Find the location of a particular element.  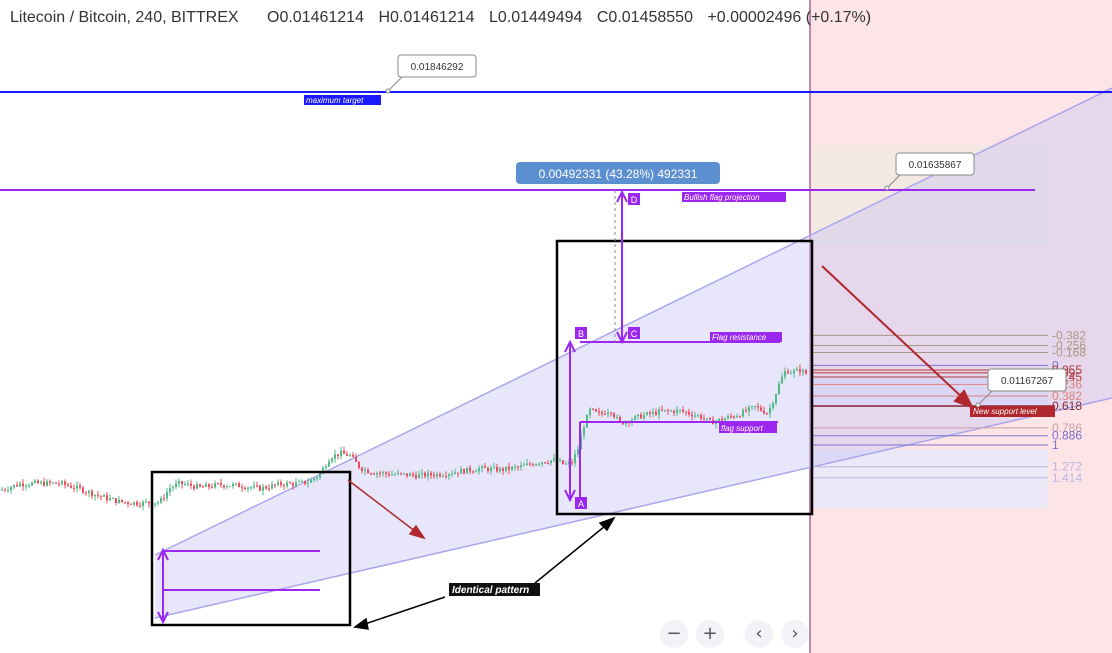

flag-drawing-second is located at coordinates (672, 347).